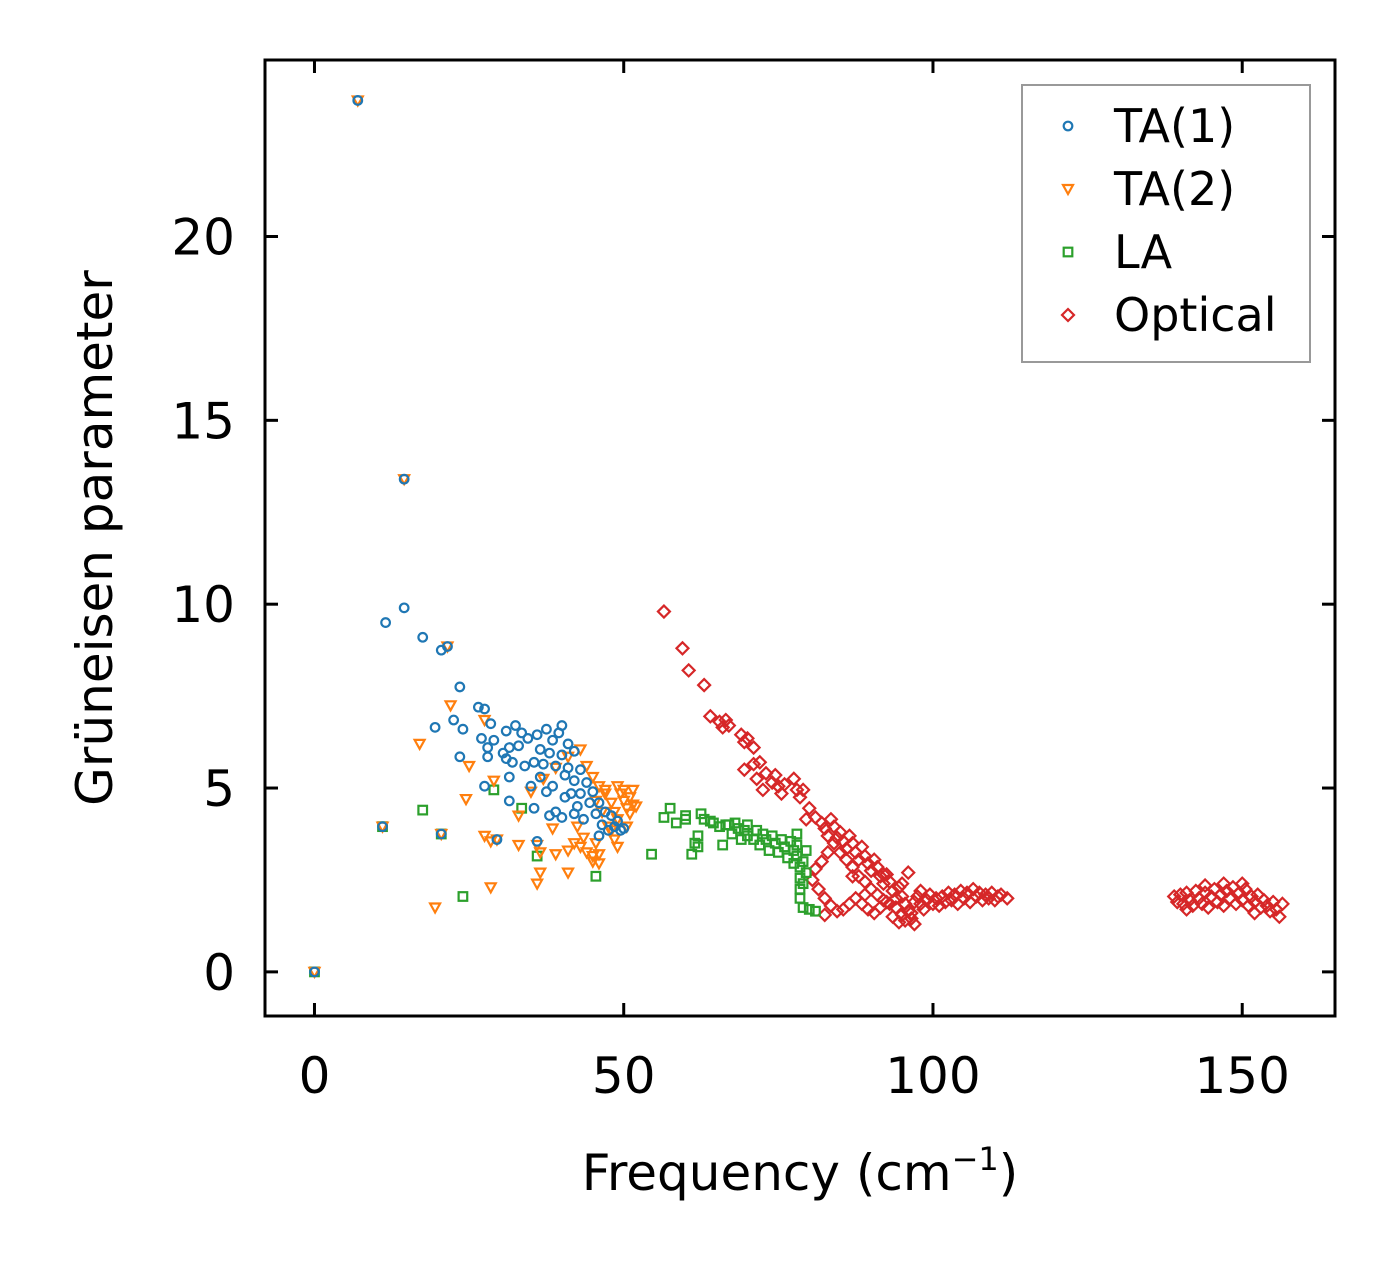  What do you see at coordinates (1068, 126) in the screenshot?
I see `legend-marker` at bounding box center [1068, 126].